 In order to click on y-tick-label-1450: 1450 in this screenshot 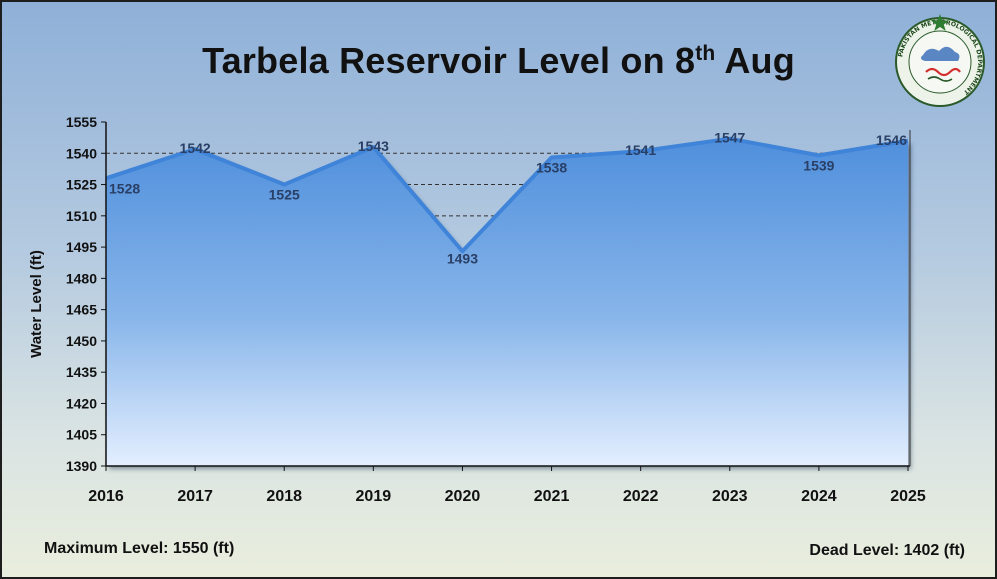, I will do `click(81, 341)`.